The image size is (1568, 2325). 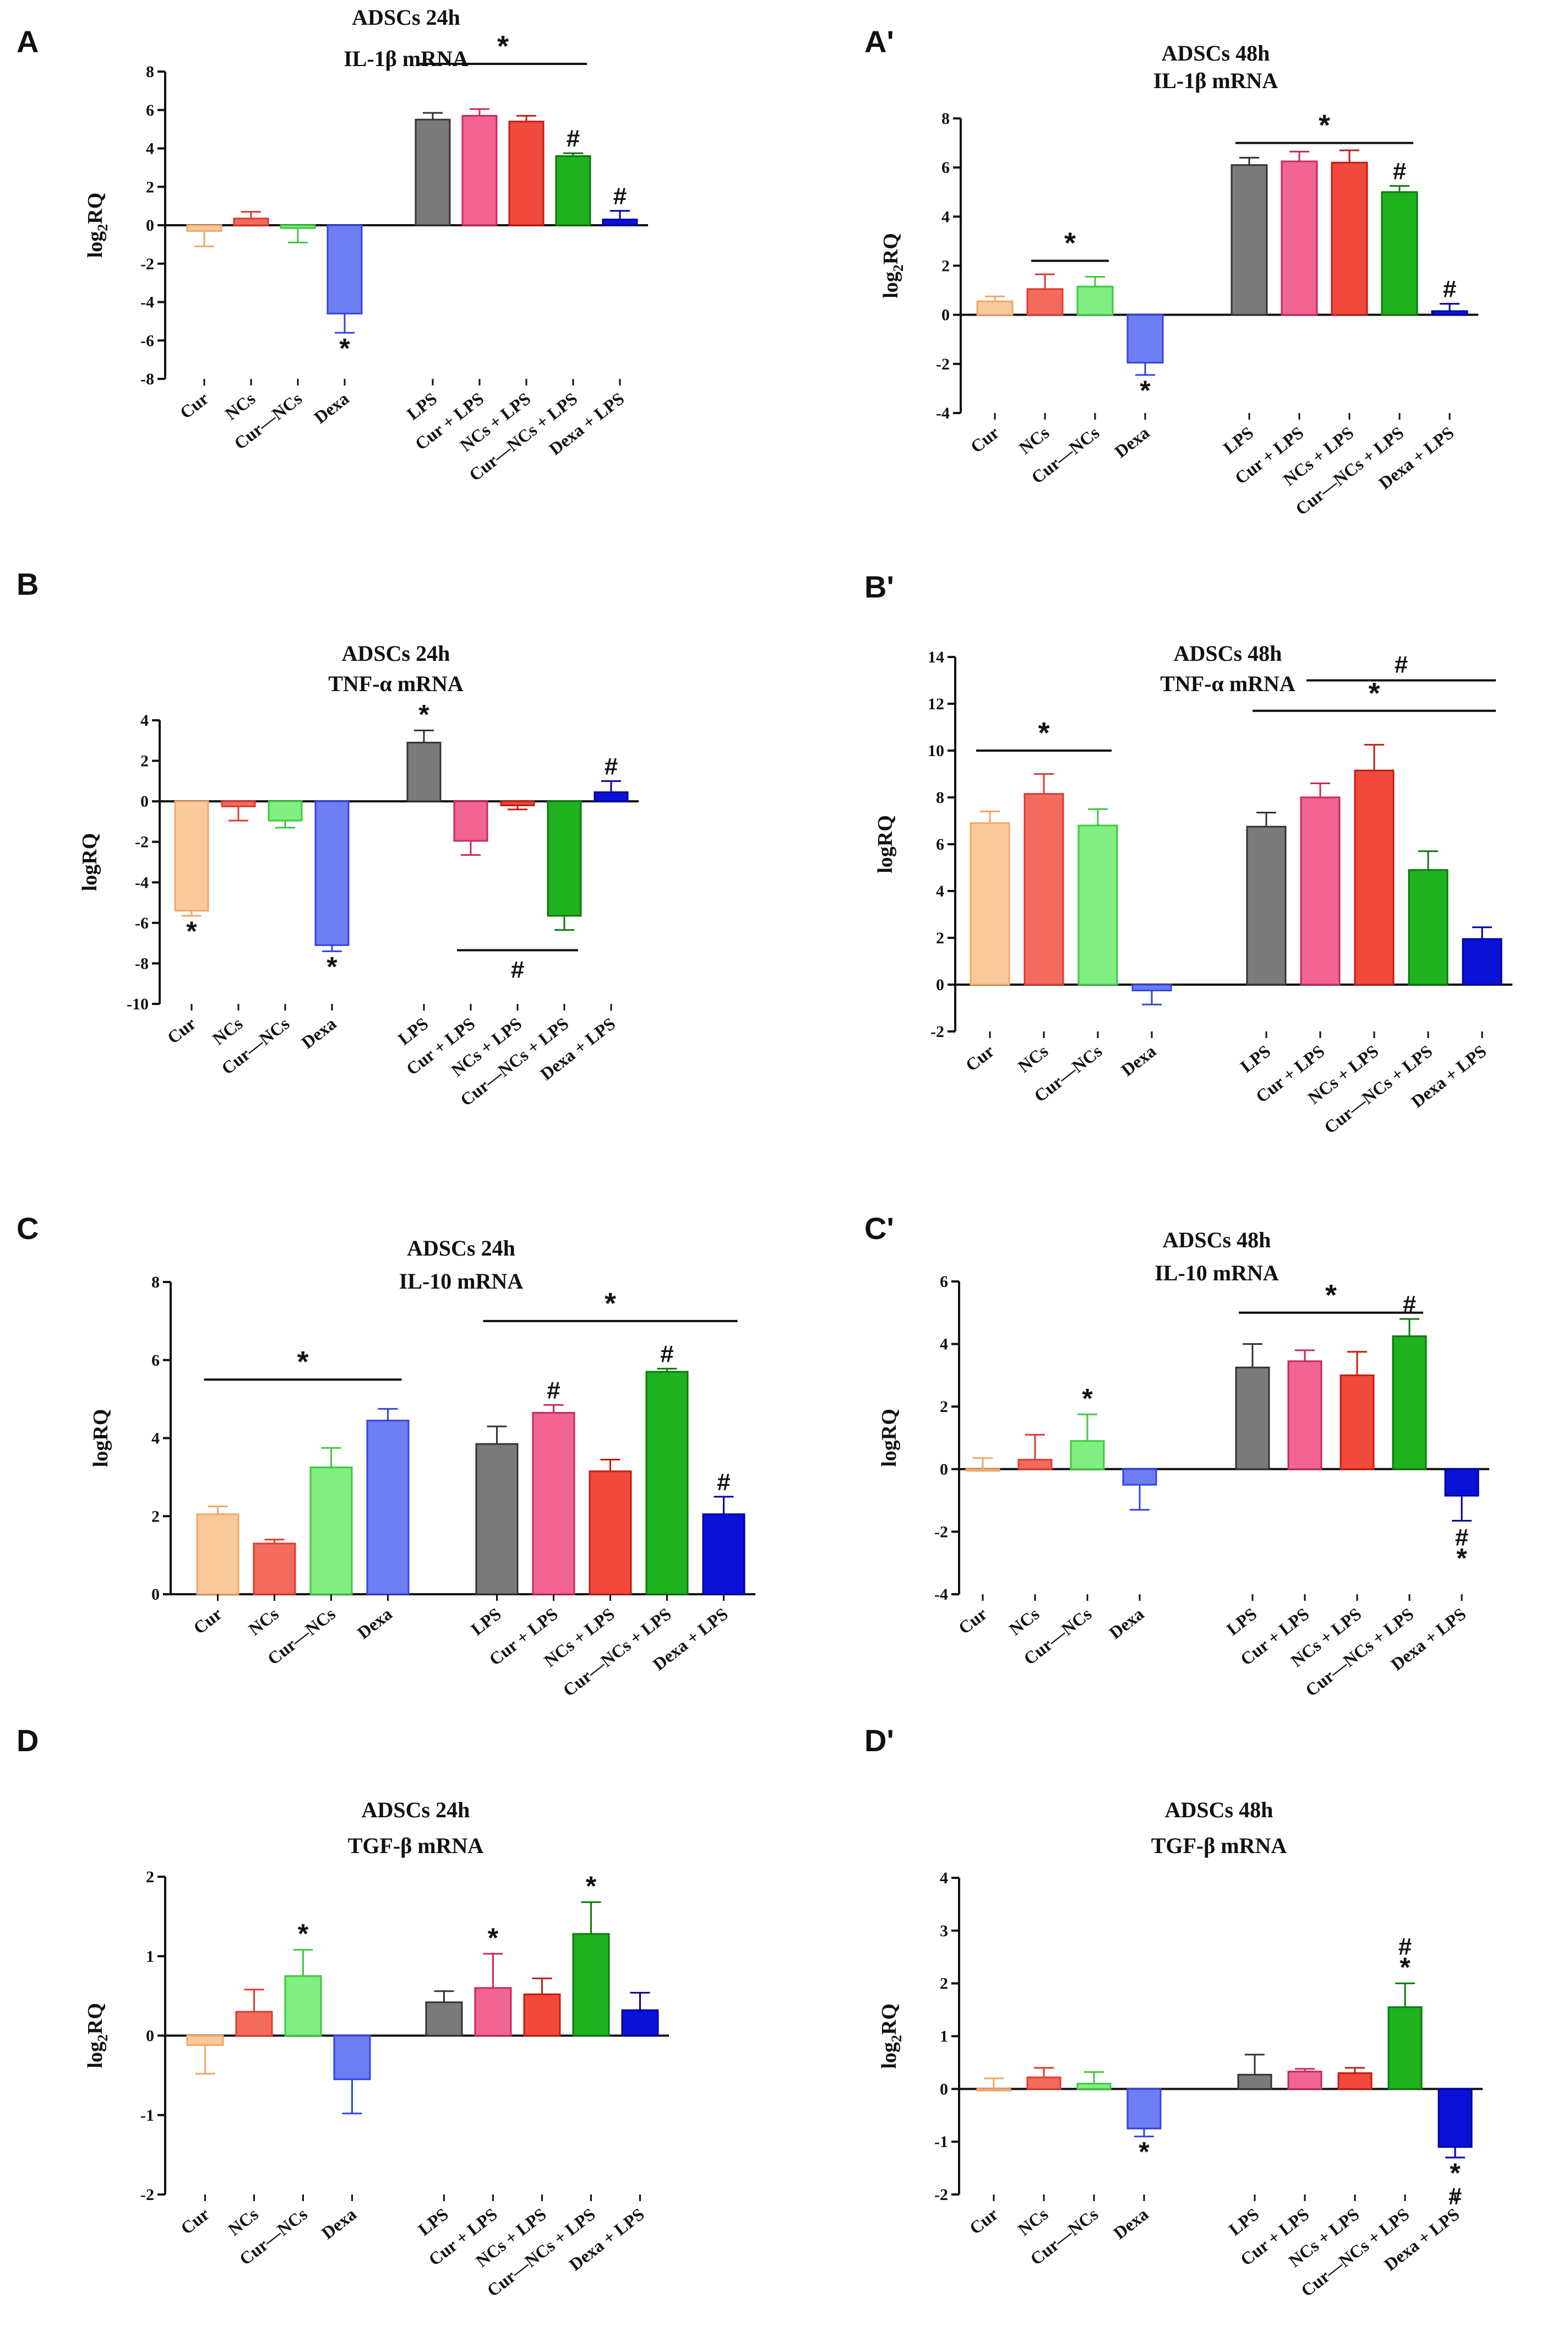 What do you see at coordinates (1228, 653) in the screenshot?
I see `chart-title: ADSCs 48h` at bounding box center [1228, 653].